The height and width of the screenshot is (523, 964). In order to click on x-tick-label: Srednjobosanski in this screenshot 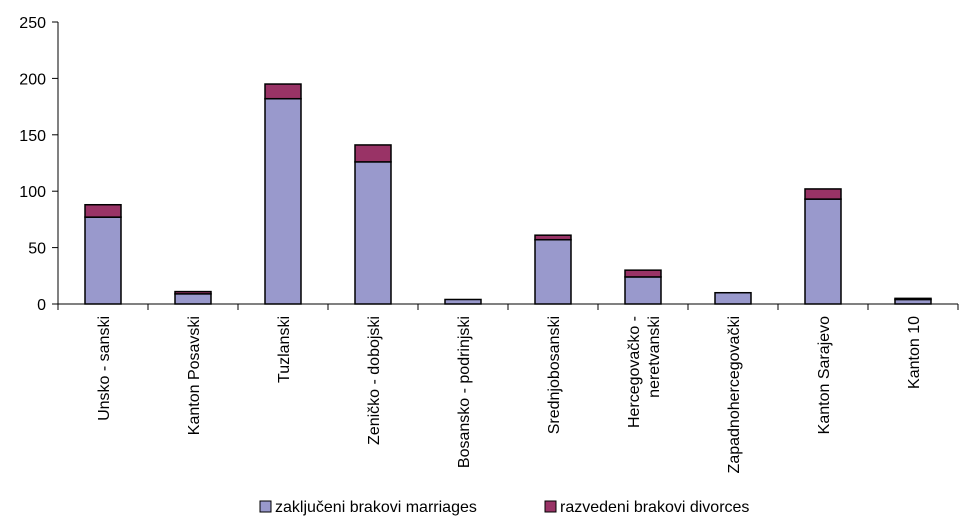, I will do `click(554, 375)`.